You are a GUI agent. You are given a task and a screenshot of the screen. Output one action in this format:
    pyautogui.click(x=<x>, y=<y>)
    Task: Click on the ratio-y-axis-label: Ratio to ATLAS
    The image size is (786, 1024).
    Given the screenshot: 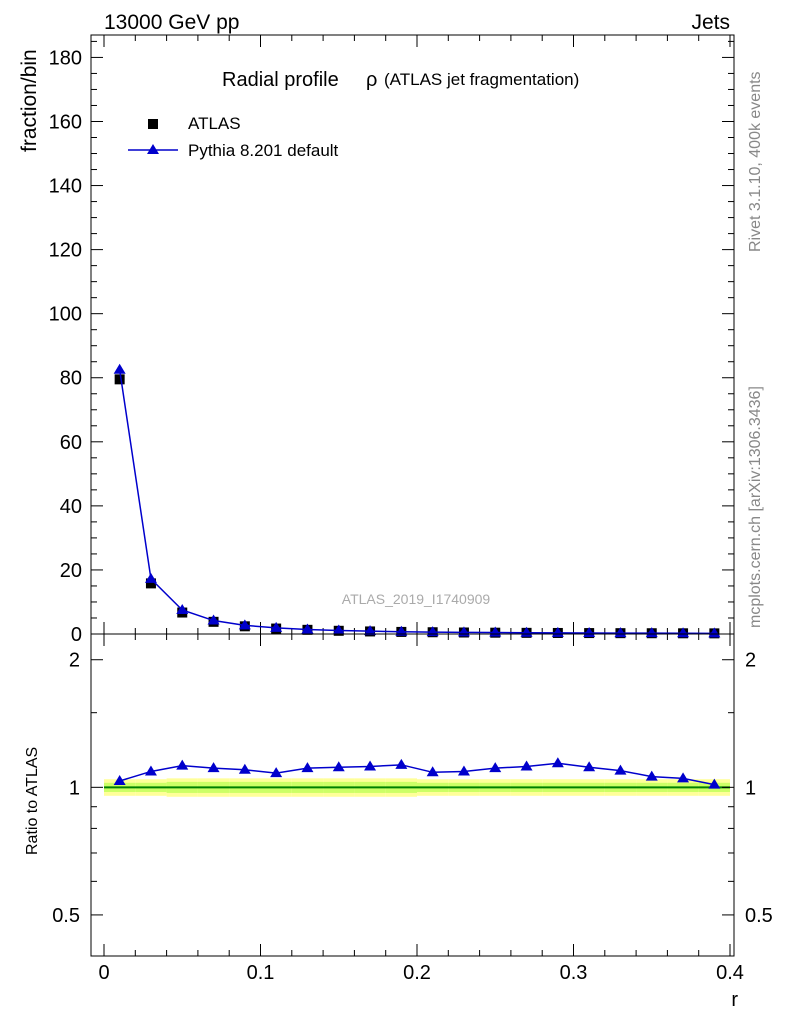 What is the action you would take?
    pyautogui.click(x=32, y=801)
    